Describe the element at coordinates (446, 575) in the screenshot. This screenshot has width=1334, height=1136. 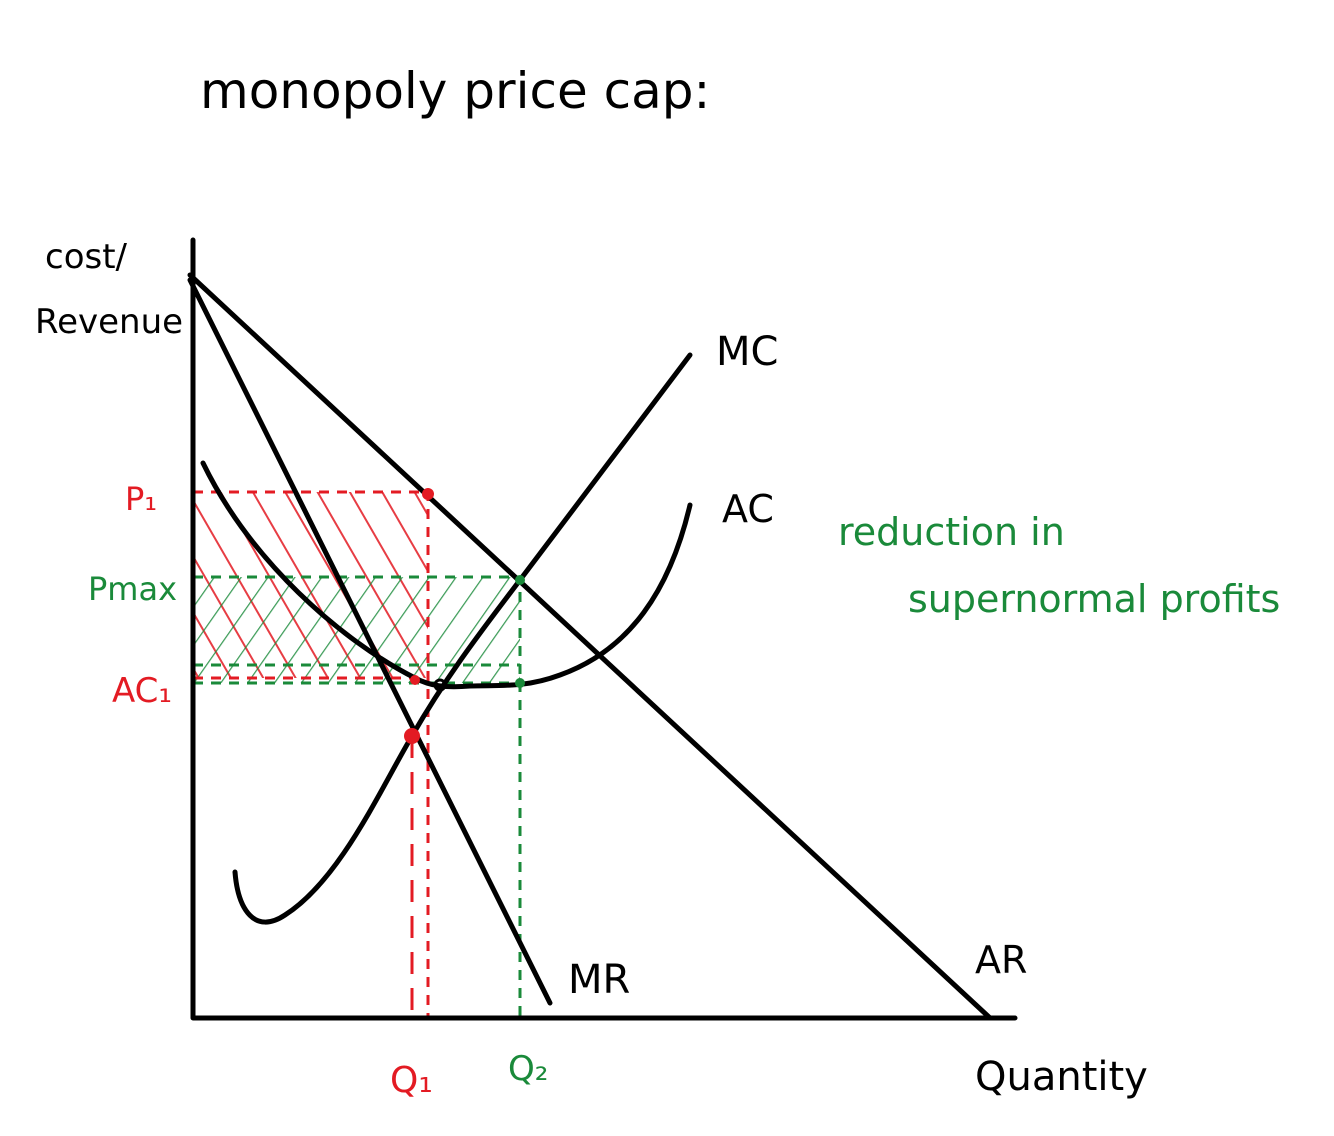
I see `ac-curve` at that location.